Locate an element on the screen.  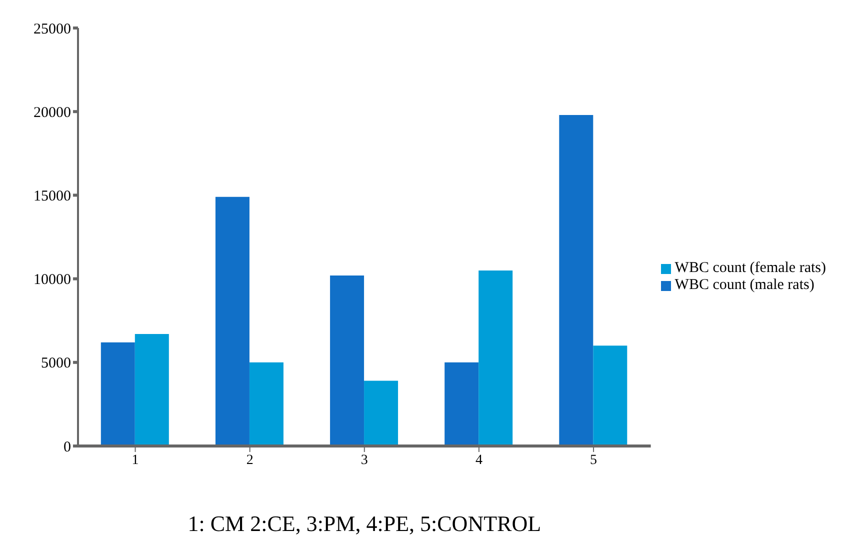
legend-label: WBC count (male rats) is located at coordinates (744, 285).